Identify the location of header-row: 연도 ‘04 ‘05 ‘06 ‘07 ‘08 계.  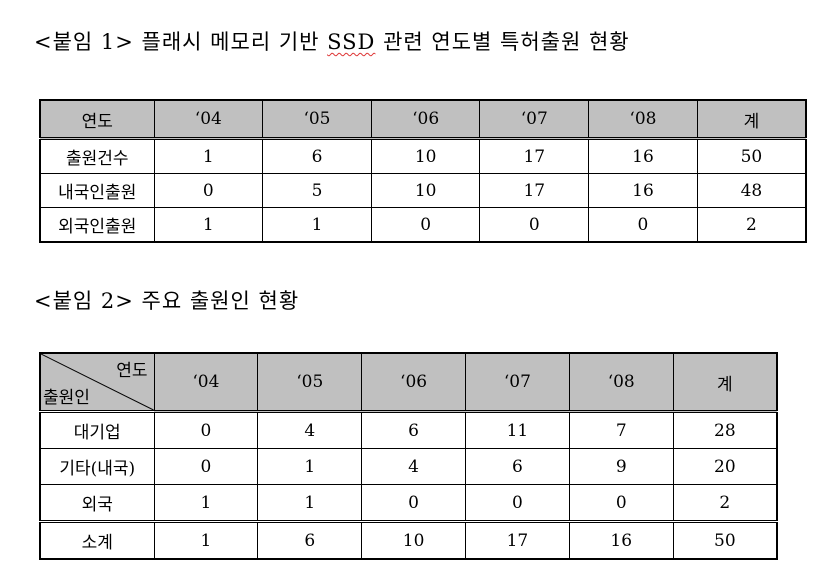
(423, 119).